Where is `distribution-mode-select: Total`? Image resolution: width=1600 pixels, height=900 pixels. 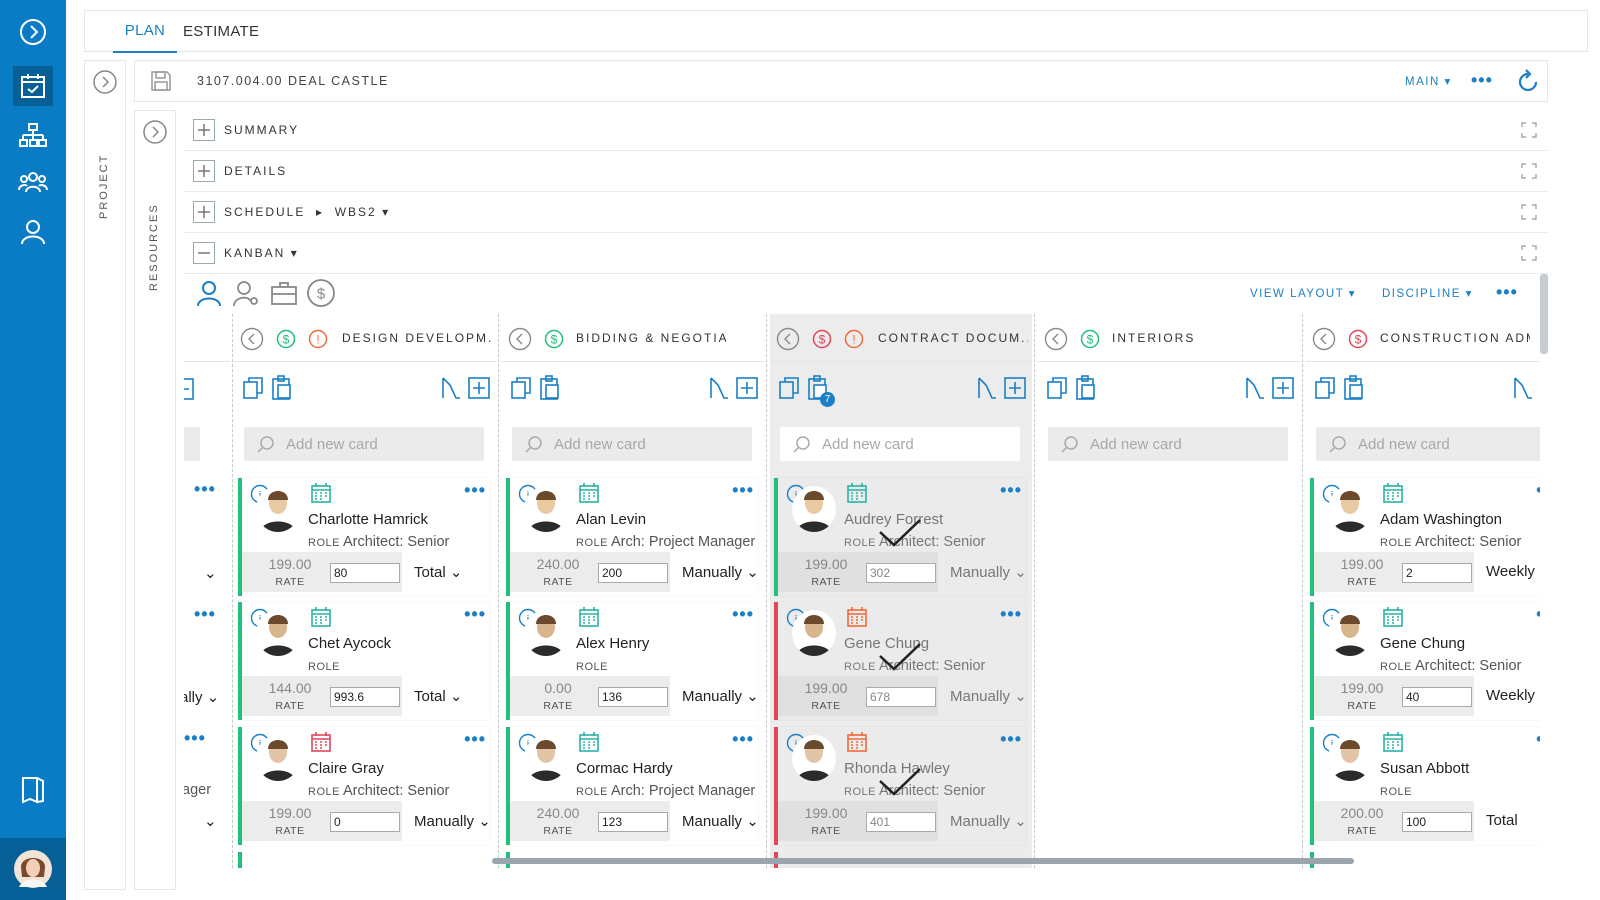
distribution-mode-select: Total is located at coordinates (1502, 820).